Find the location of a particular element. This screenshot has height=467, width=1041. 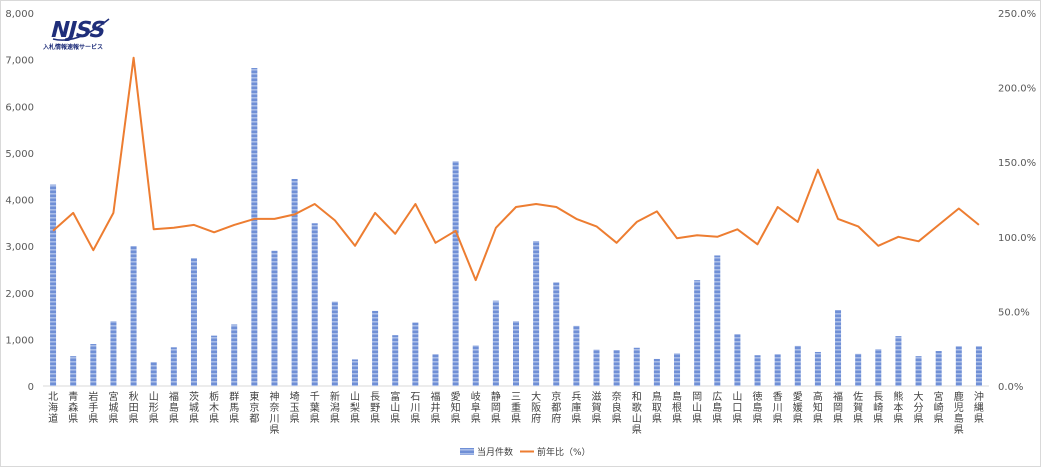

y-right-tick-label: 0.0% is located at coordinates (1010, 387).